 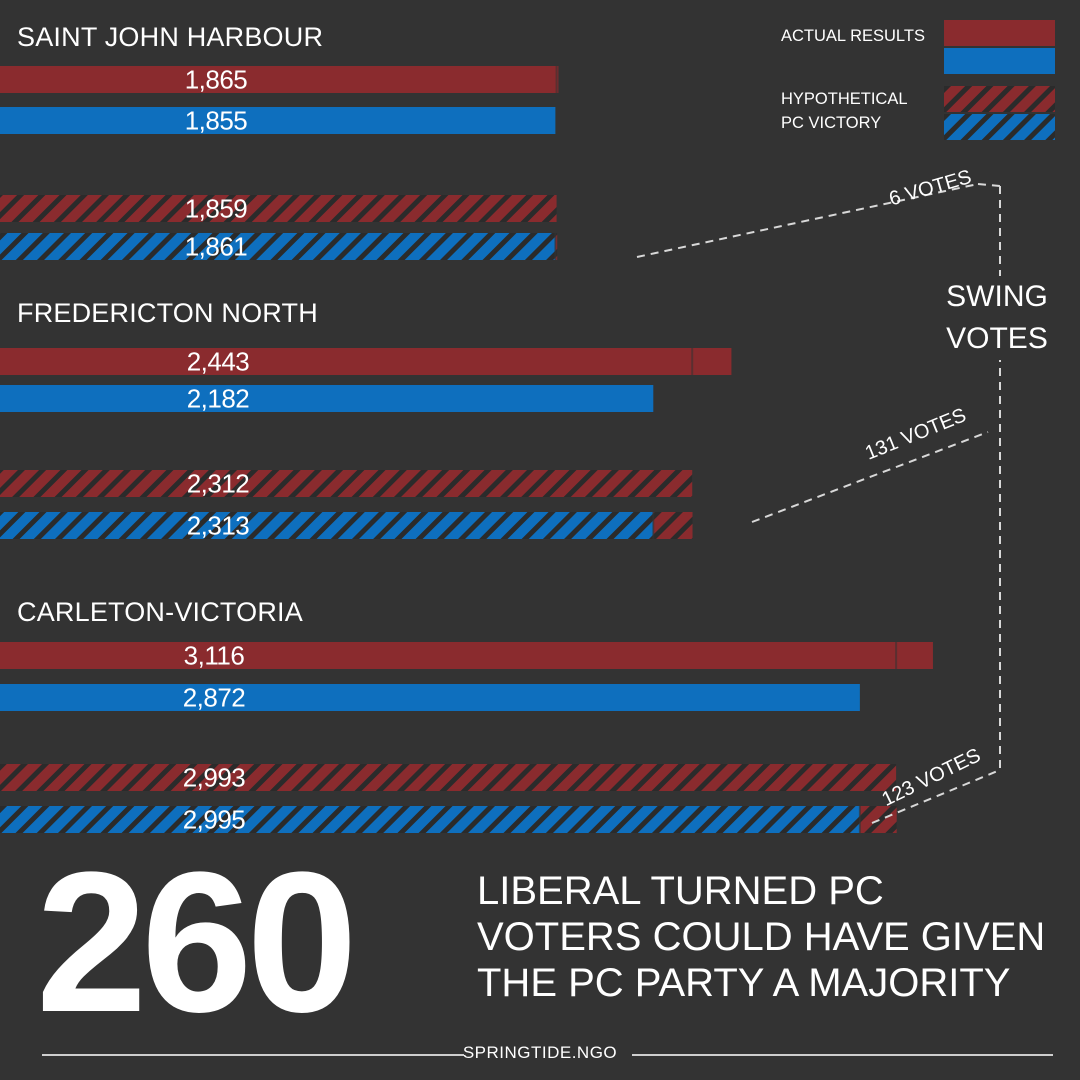 What do you see at coordinates (218, 484) in the screenshot?
I see `value-label-fredericton-north-hyp-liberal: 2,312` at bounding box center [218, 484].